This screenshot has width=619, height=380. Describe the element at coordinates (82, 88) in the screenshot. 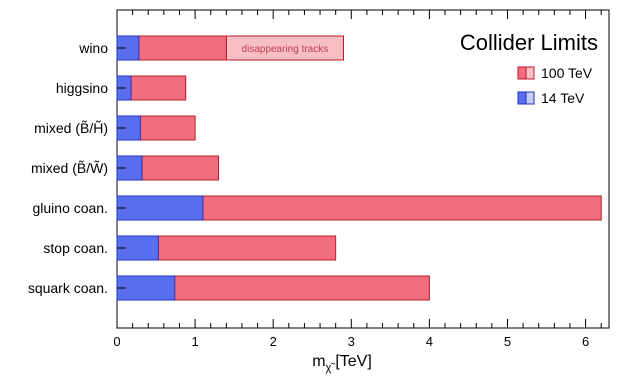

I see `category-label-higgsino: higgsino` at that location.